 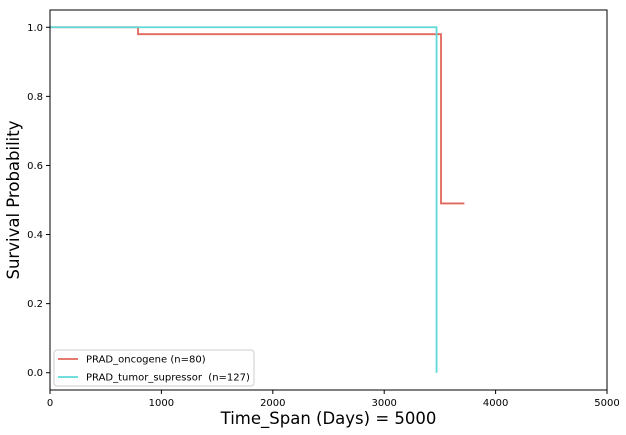 What do you see at coordinates (35, 28) in the screenshot?
I see `y-tick-label: 1.0` at bounding box center [35, 28].